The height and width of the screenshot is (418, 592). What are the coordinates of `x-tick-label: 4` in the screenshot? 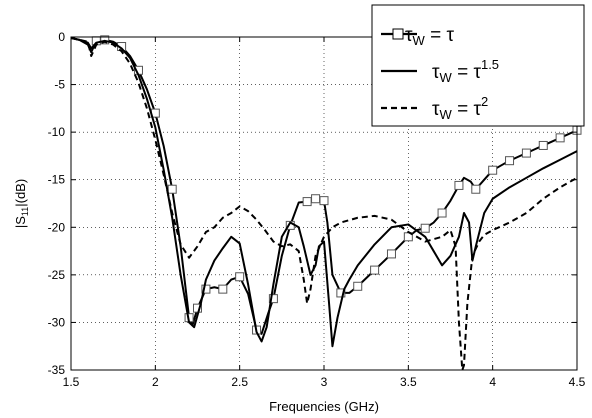 It's located at (492, 382).